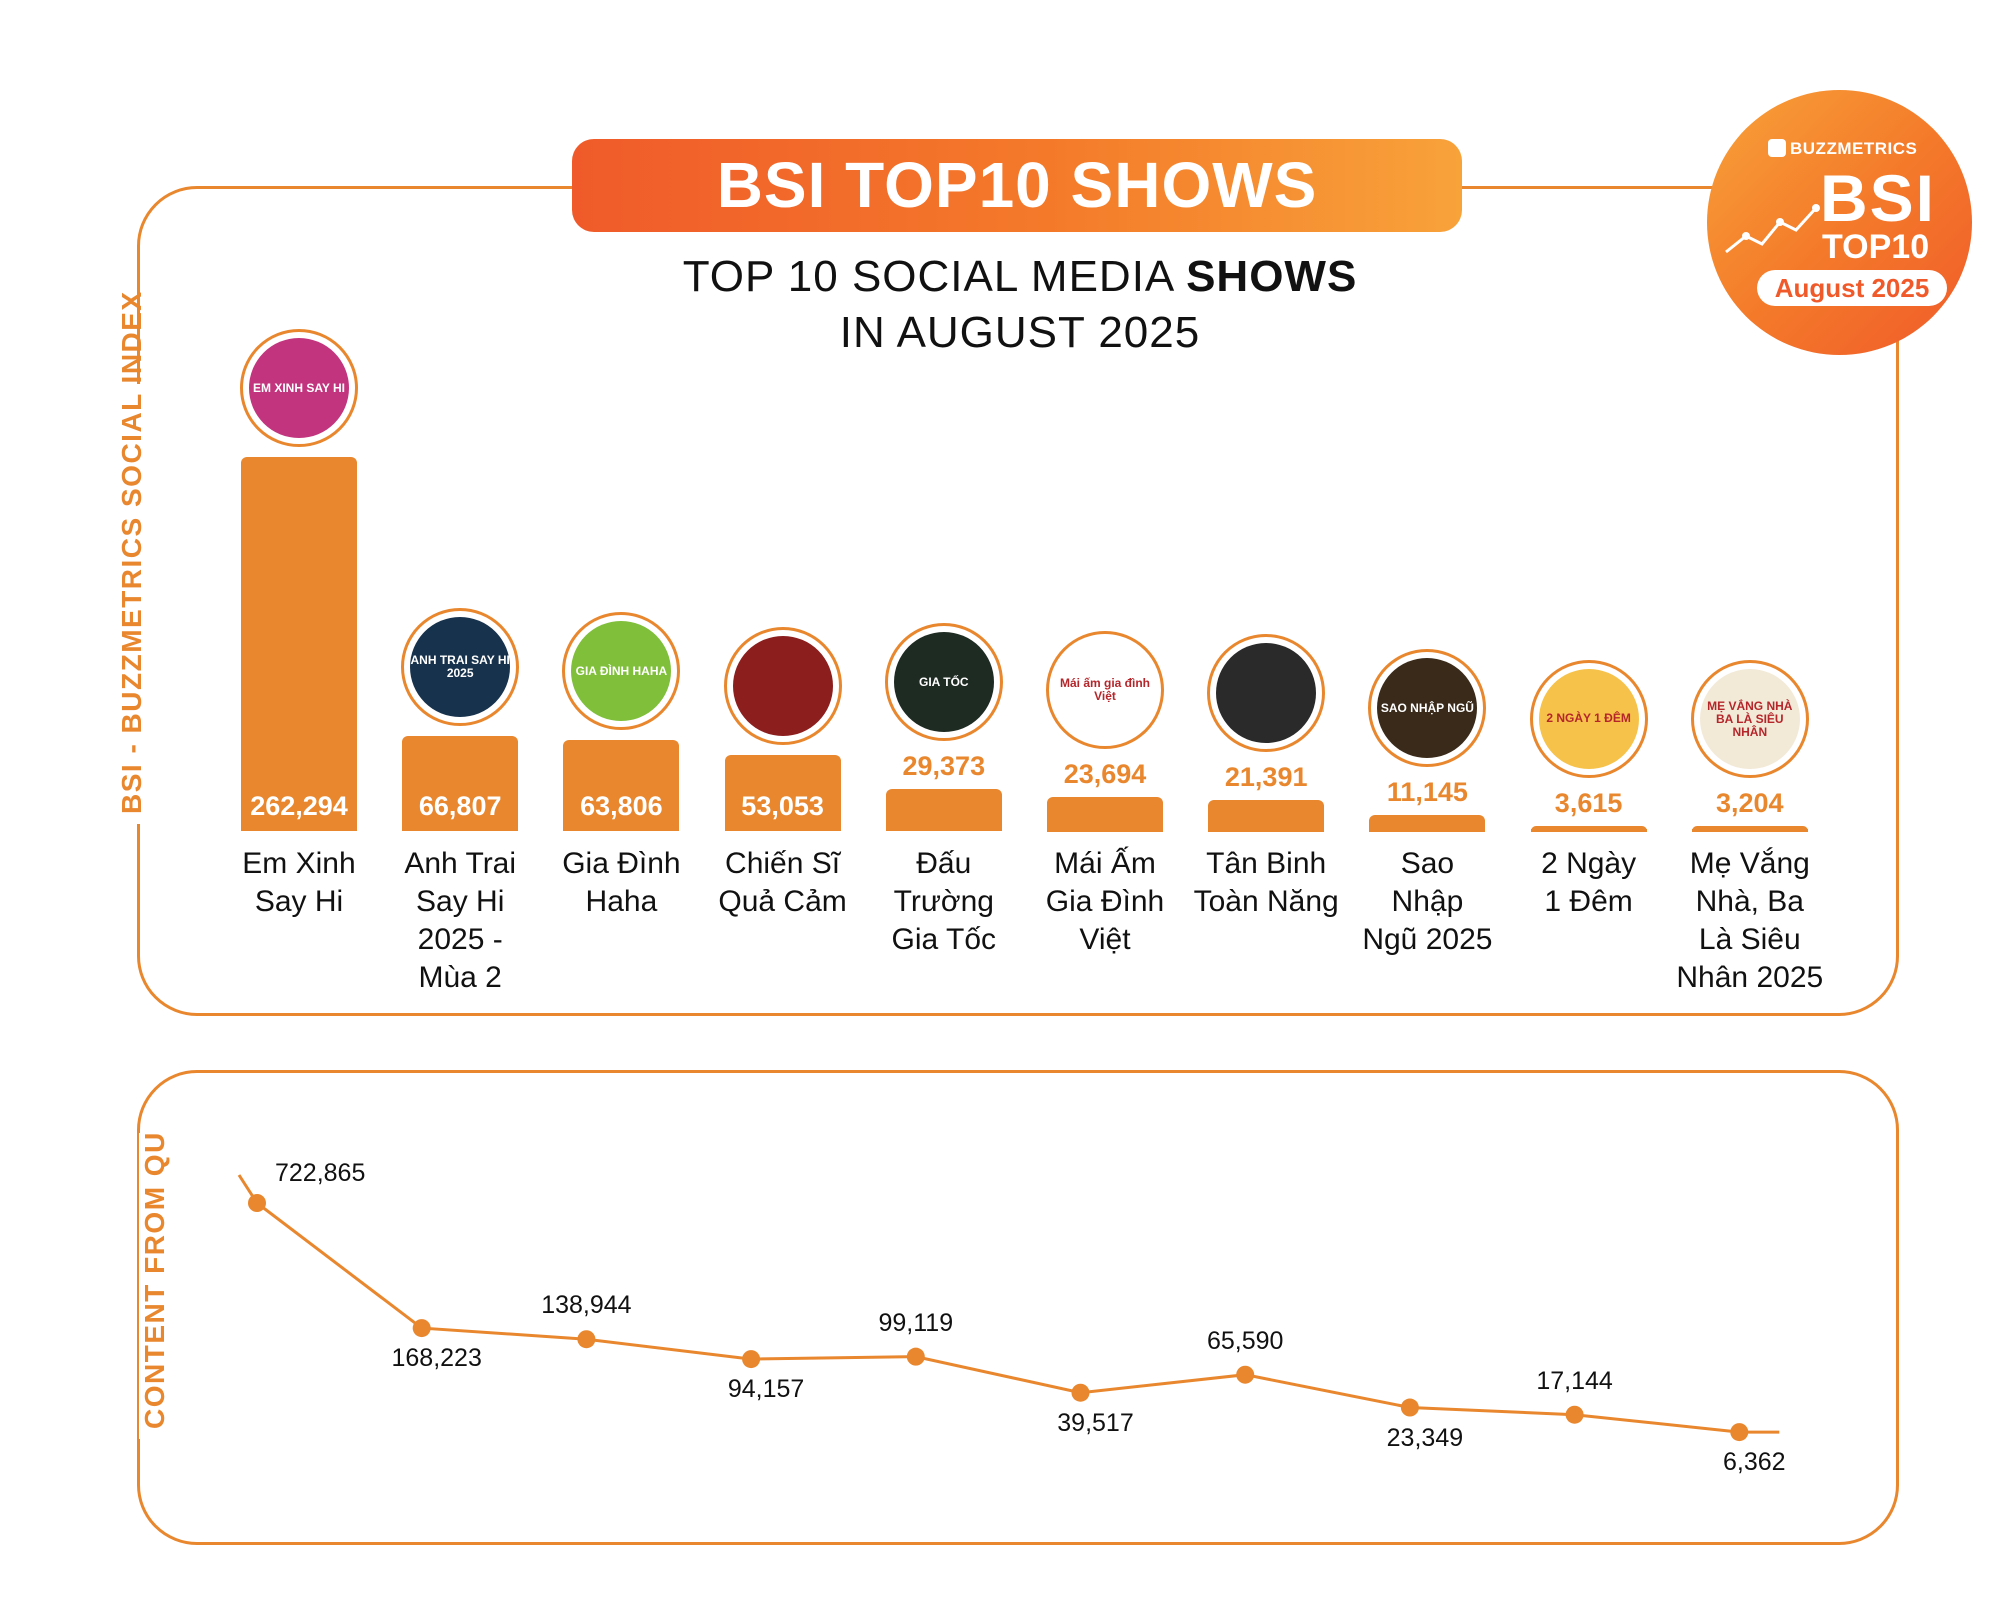  Describe the element at coordinates (1749, 719) in the screenshot. I see `logo-art: MẸ VẮNG NHÀ BA LÀ SIÊU NHÂN` at that location.